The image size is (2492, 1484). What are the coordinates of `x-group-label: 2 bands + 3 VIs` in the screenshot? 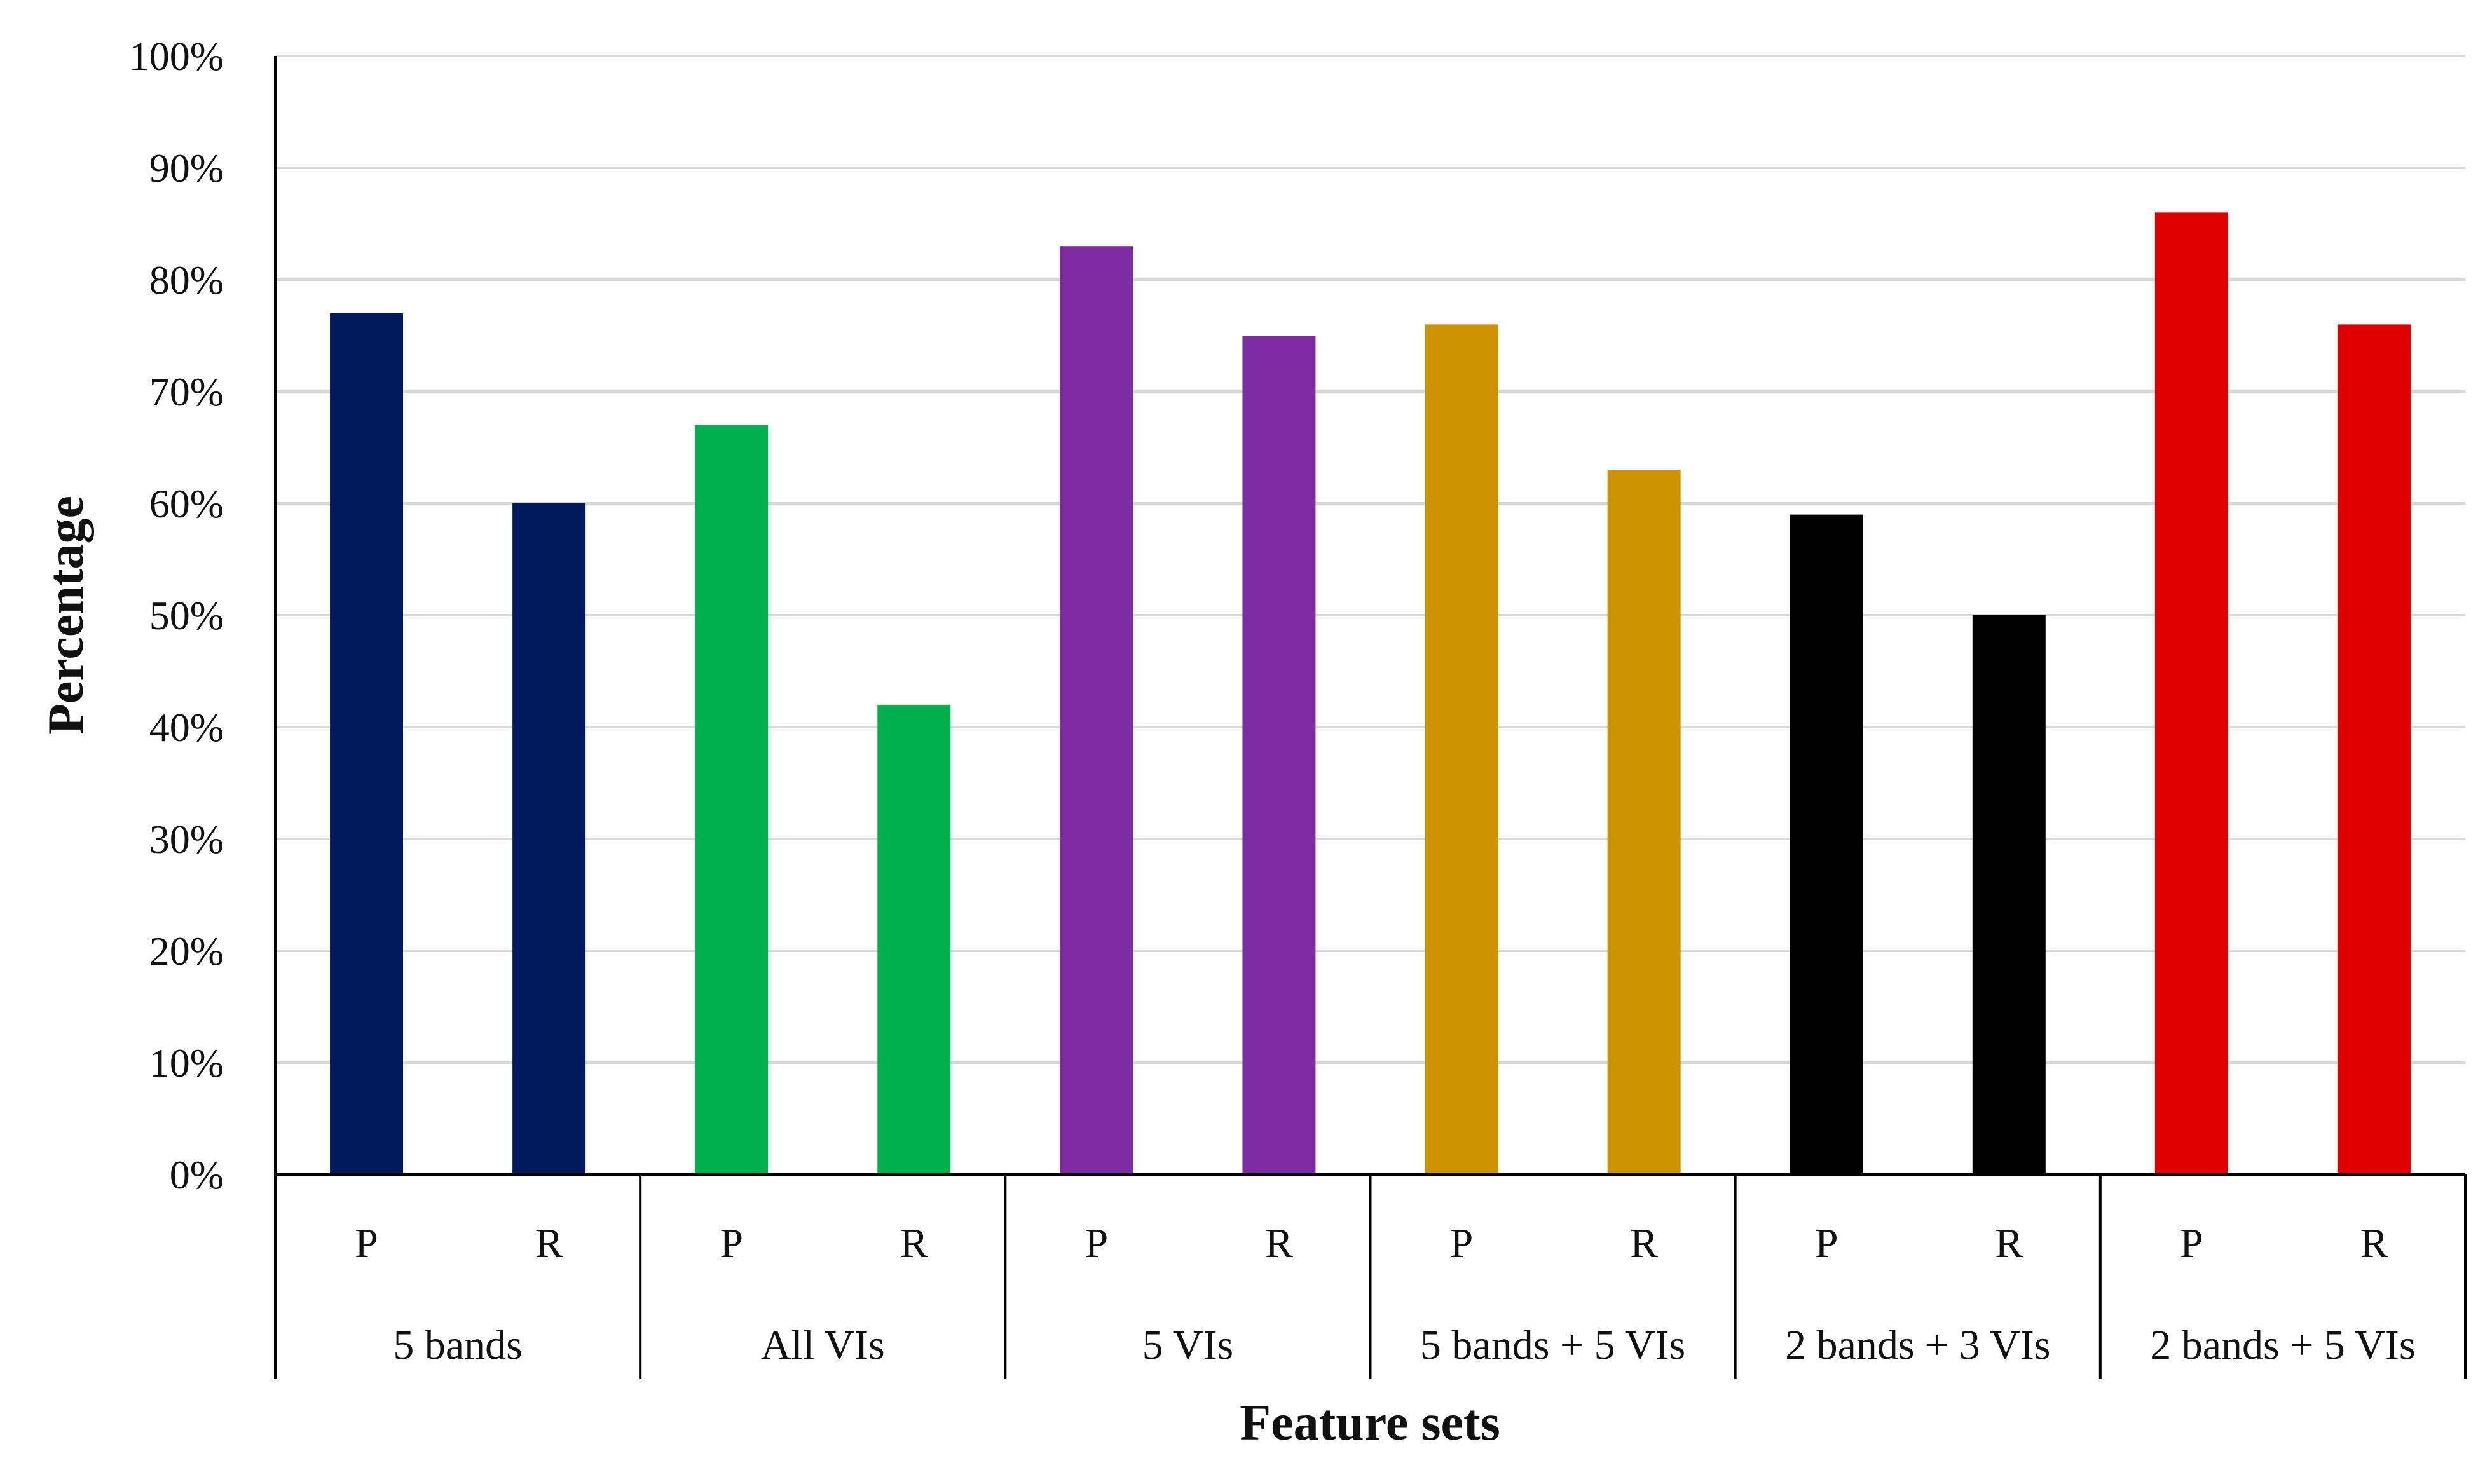 It's located at (1917, 1345).